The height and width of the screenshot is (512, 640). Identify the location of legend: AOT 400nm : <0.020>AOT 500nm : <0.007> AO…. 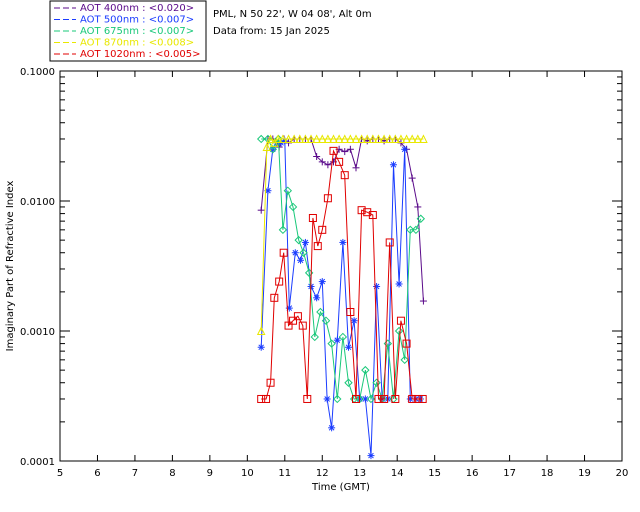
(128, 31).